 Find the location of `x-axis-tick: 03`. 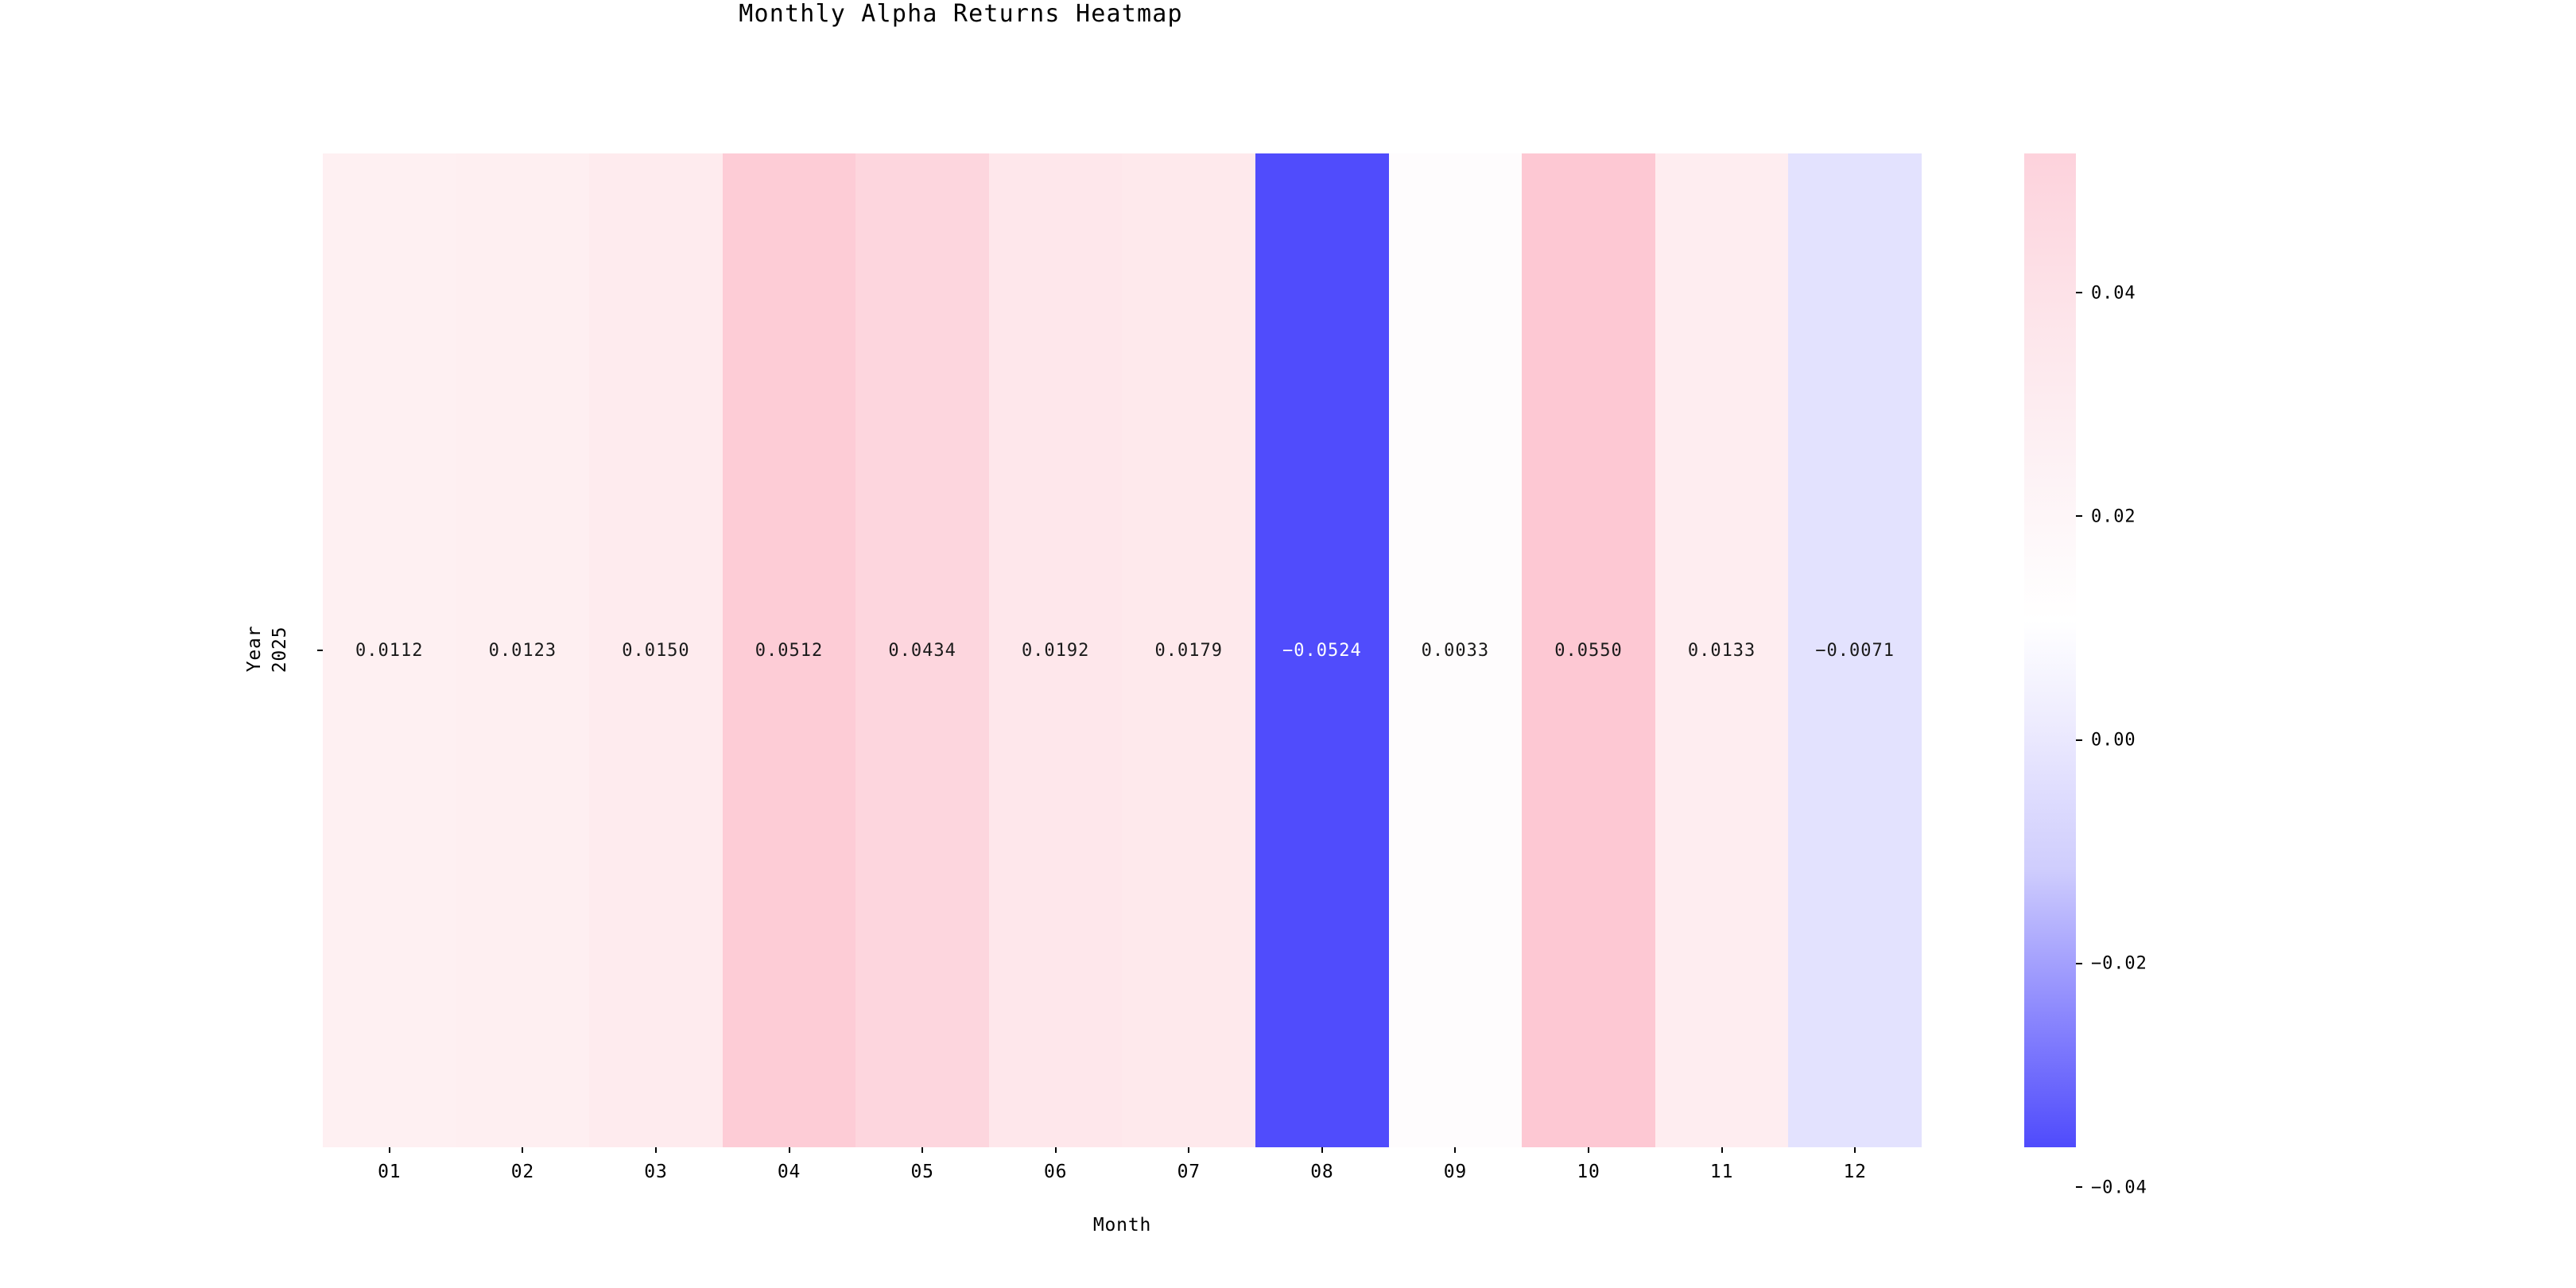

x-axis-tick: 03 is located at coordinates (656, 1171).